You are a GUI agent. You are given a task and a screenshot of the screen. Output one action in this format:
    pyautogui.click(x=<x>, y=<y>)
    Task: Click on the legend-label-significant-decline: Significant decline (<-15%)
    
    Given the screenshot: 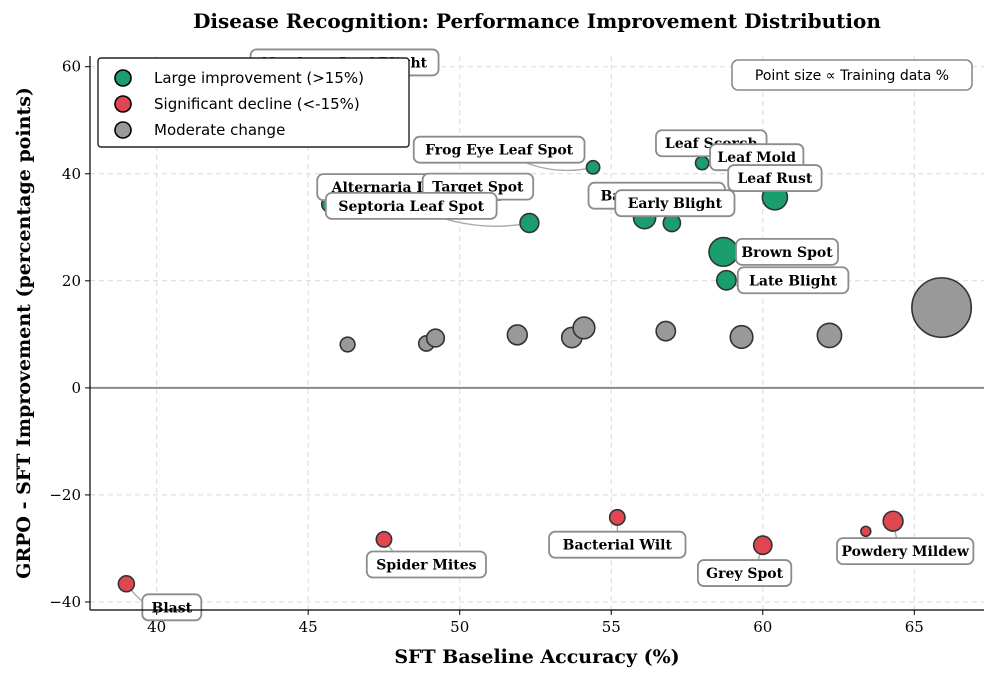 What is the action you would take?
    pyautogui.click(x=257, y=104)
    